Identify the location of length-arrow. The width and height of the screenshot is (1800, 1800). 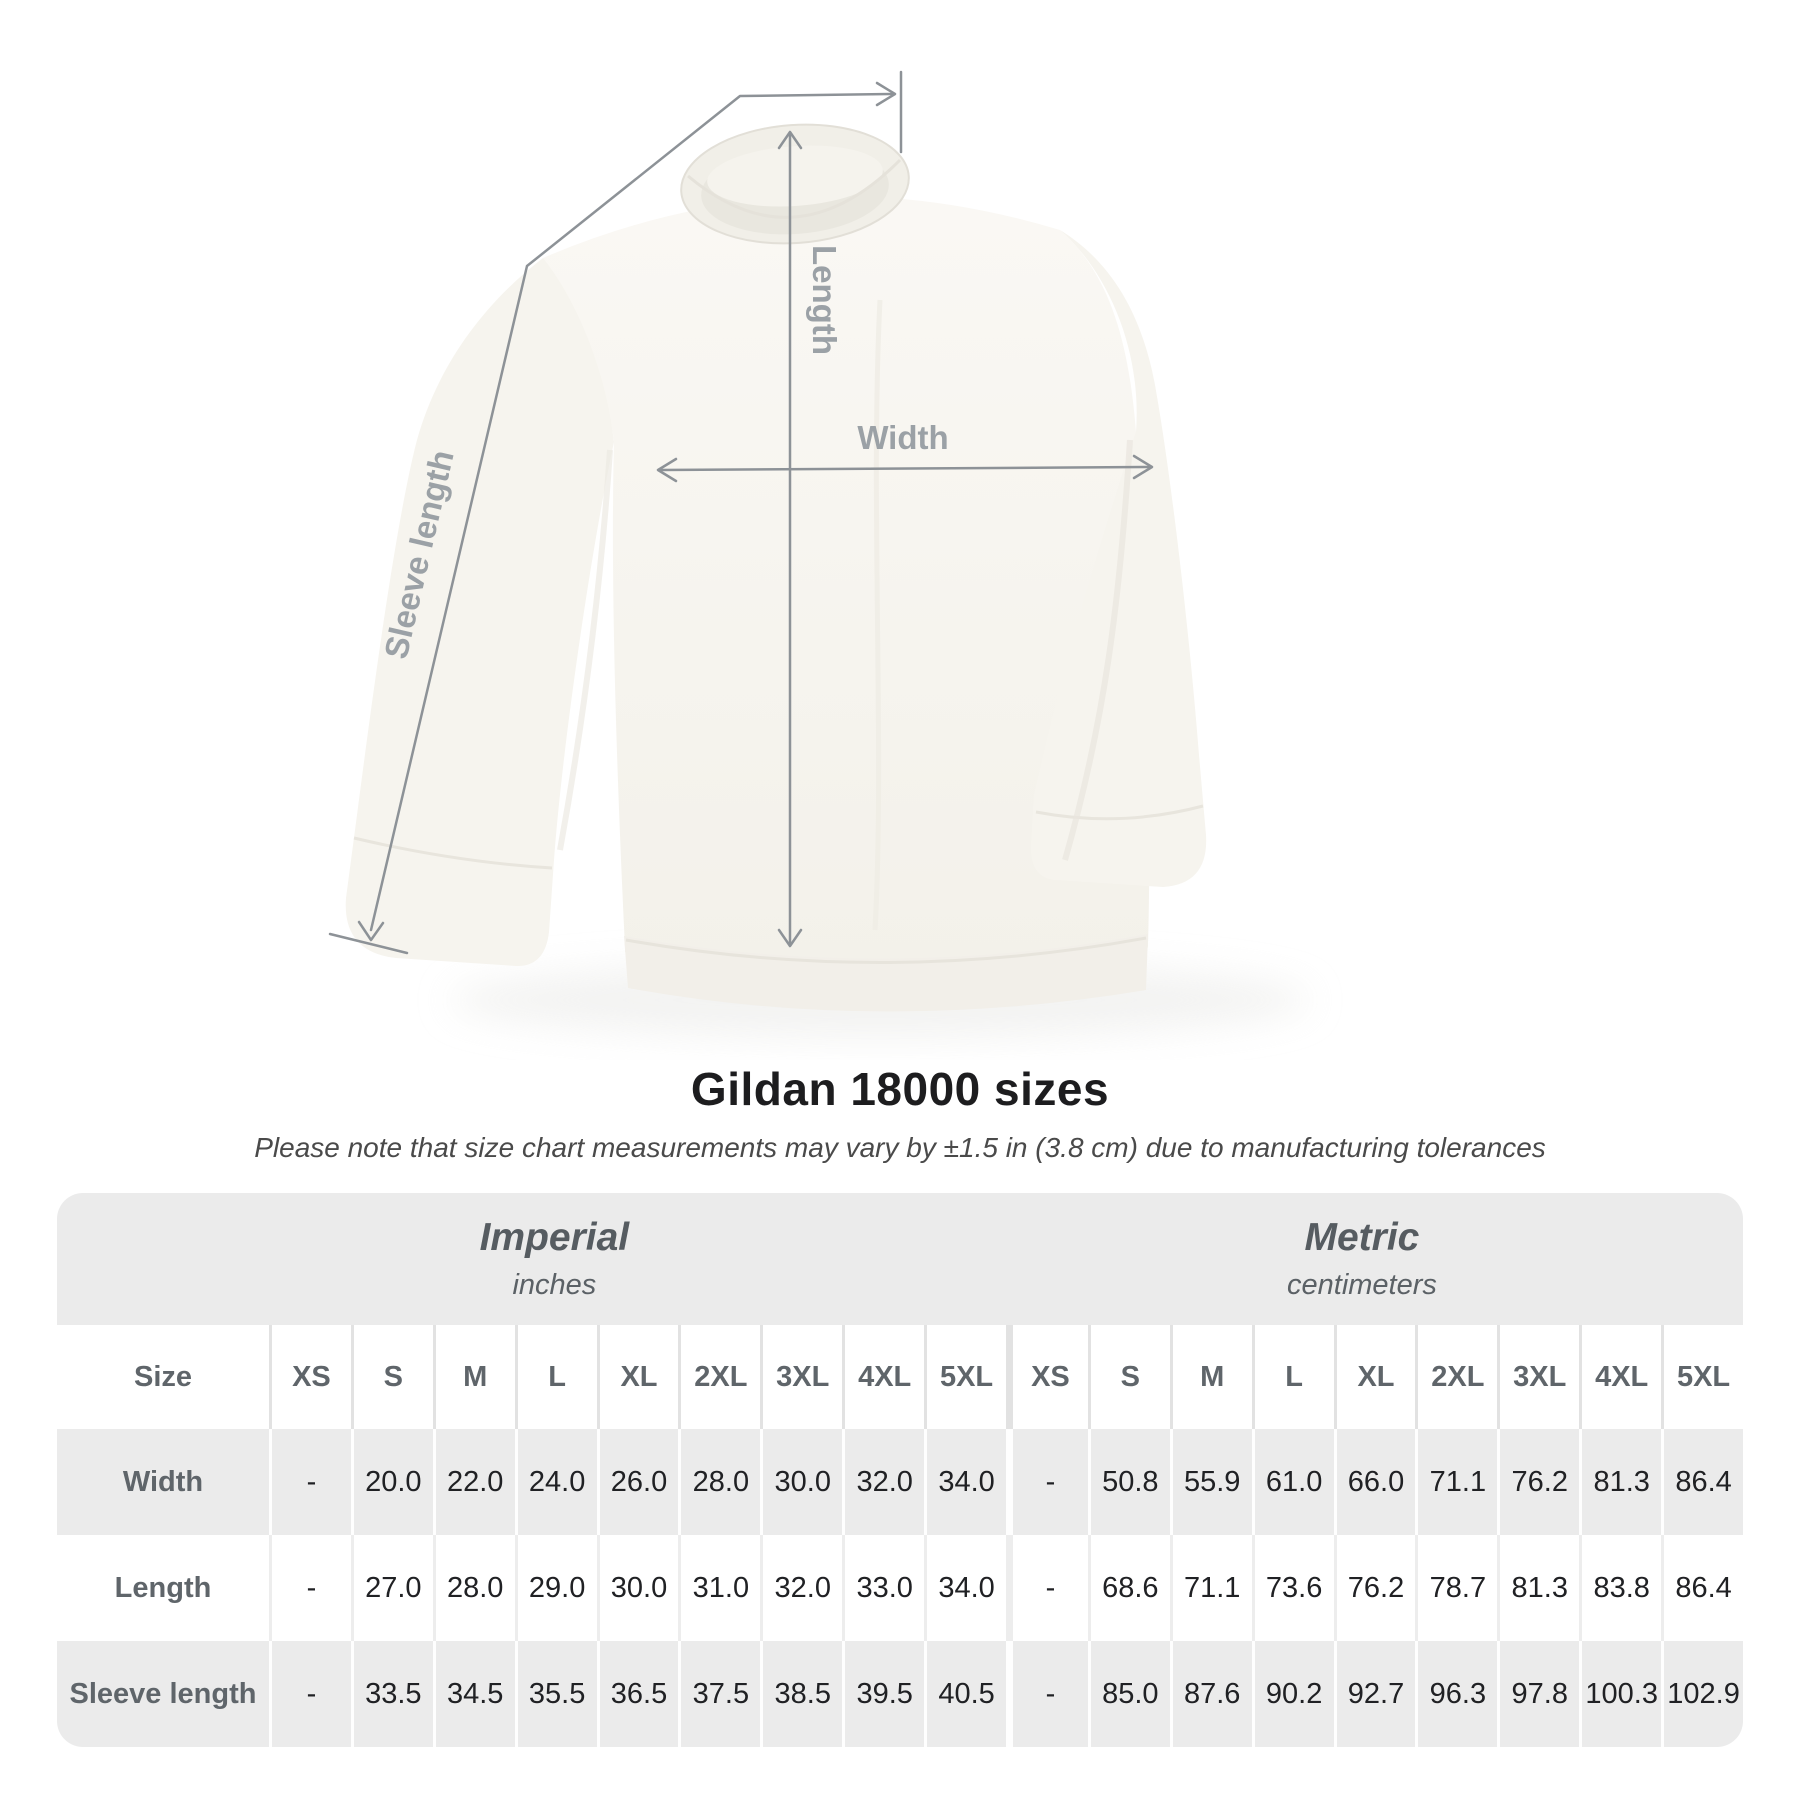
(790, 539).